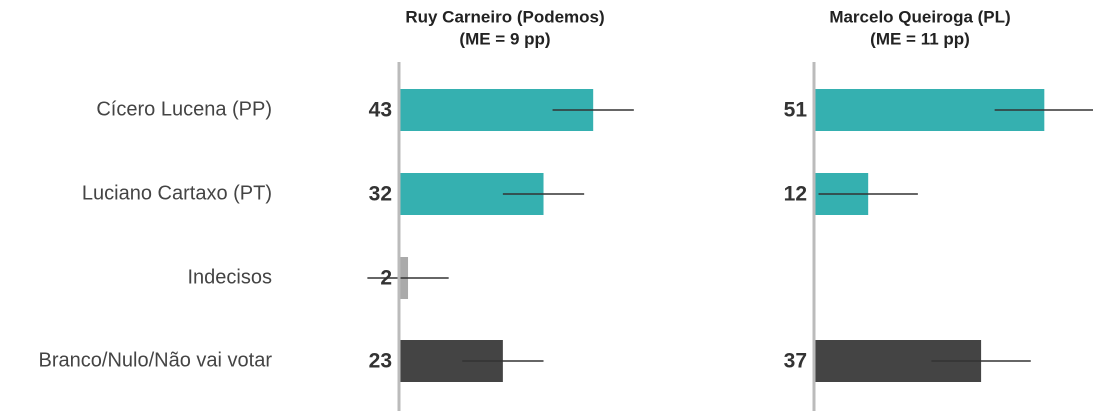 The image size is (1093, 411). What do you see at coordinates (177, 193) in the screenshot?
I see `category-label: Luciano Cartaxo (PT)` at bounding box center [177, 193].